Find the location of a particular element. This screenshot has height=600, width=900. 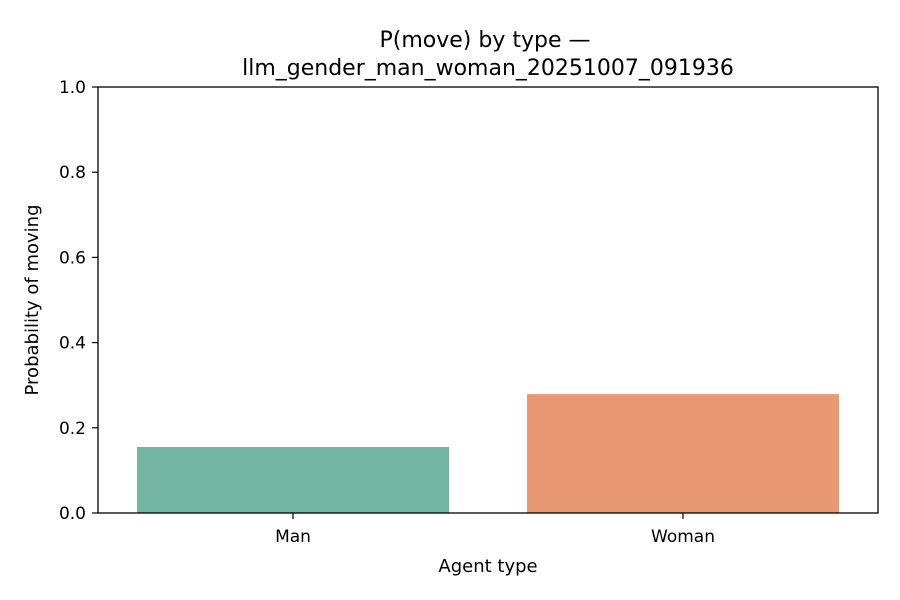

y-axis-ticks: 0.0 0.2 0.4 0.6 0.8 1.0 is located at coordinates (78, 301).